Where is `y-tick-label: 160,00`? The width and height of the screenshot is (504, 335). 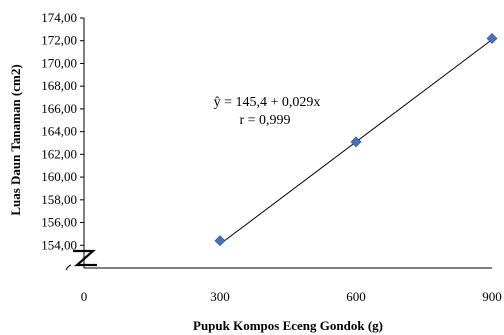 y-tick-label: 160,00 is located at coordinates (59, 176).